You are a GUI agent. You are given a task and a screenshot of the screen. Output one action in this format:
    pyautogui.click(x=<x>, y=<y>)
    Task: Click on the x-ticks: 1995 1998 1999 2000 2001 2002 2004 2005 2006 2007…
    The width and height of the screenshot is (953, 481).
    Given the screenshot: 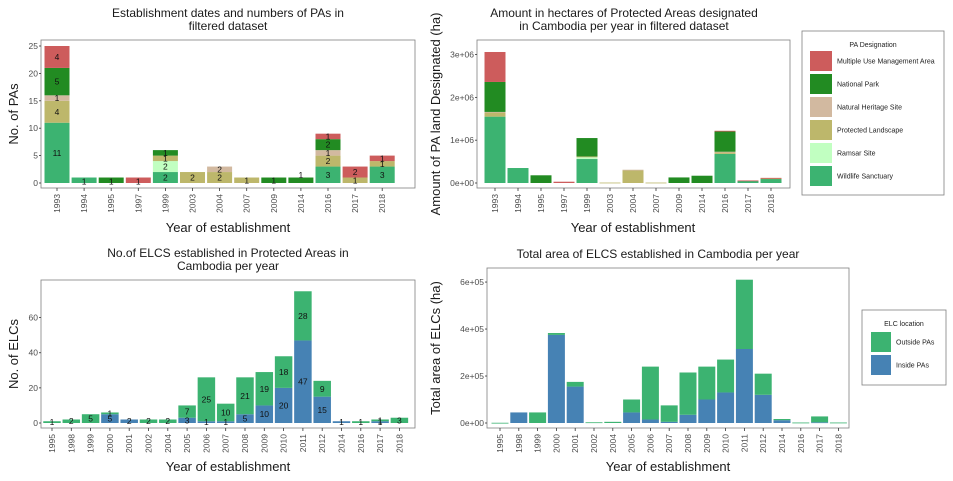 What is the action you would take?
    pyautogui.click(x=225, y=440)
    